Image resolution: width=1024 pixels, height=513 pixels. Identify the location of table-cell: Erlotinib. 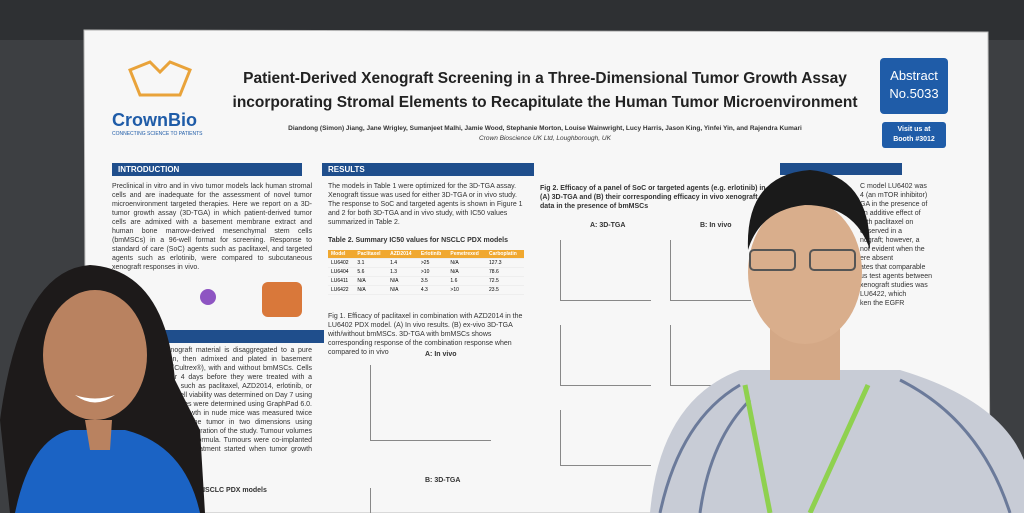
(432, 254).